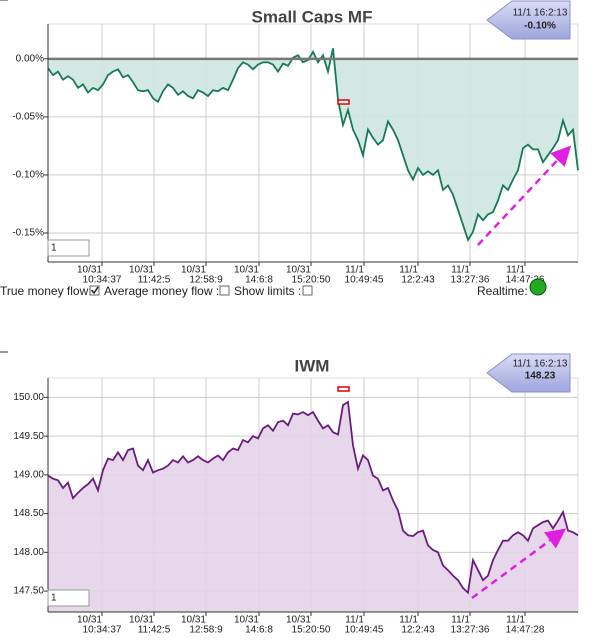 The image size is (602, 643). I want to click on x-tick-label: 14:47:36, so click(525, 280).